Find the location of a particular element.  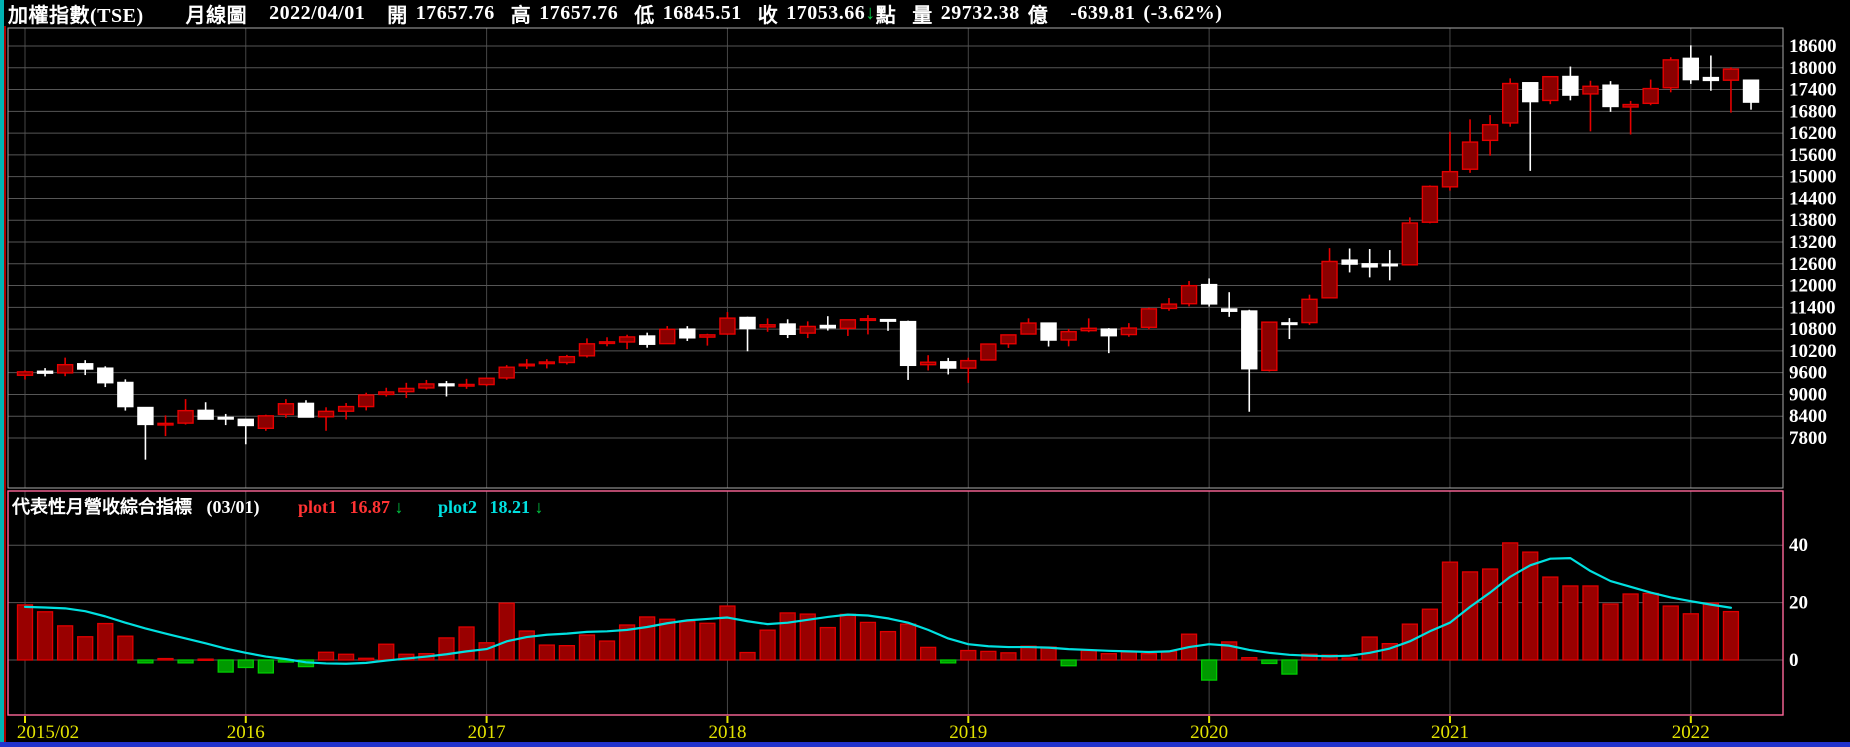

left-teal-stripe is located at coordinates (2, 373).